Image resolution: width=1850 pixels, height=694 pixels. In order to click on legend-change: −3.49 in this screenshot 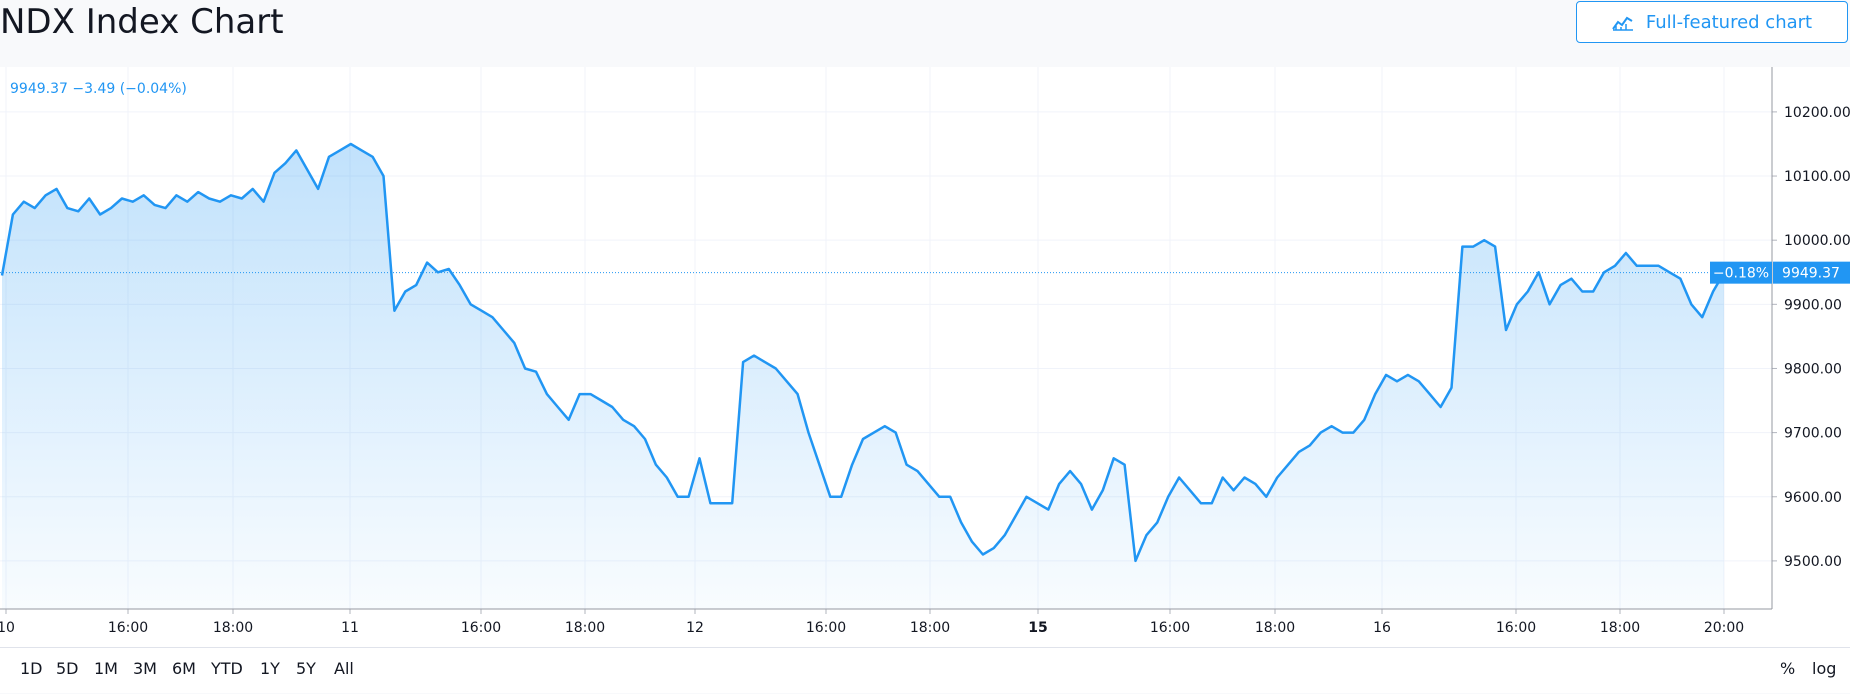, I will do `click(94, 89)`.